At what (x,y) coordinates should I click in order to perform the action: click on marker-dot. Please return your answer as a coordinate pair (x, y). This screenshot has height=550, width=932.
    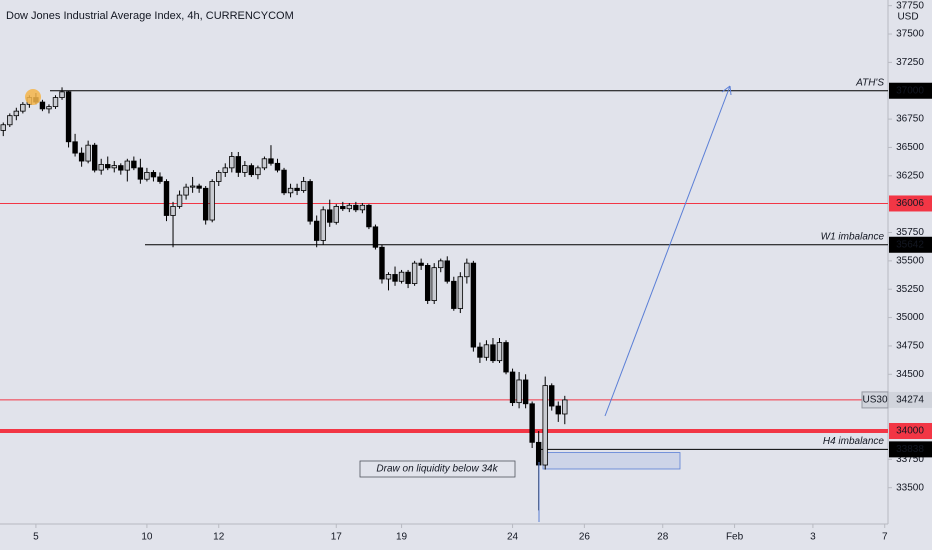
    Looking at the image, I should click on (33, 97).